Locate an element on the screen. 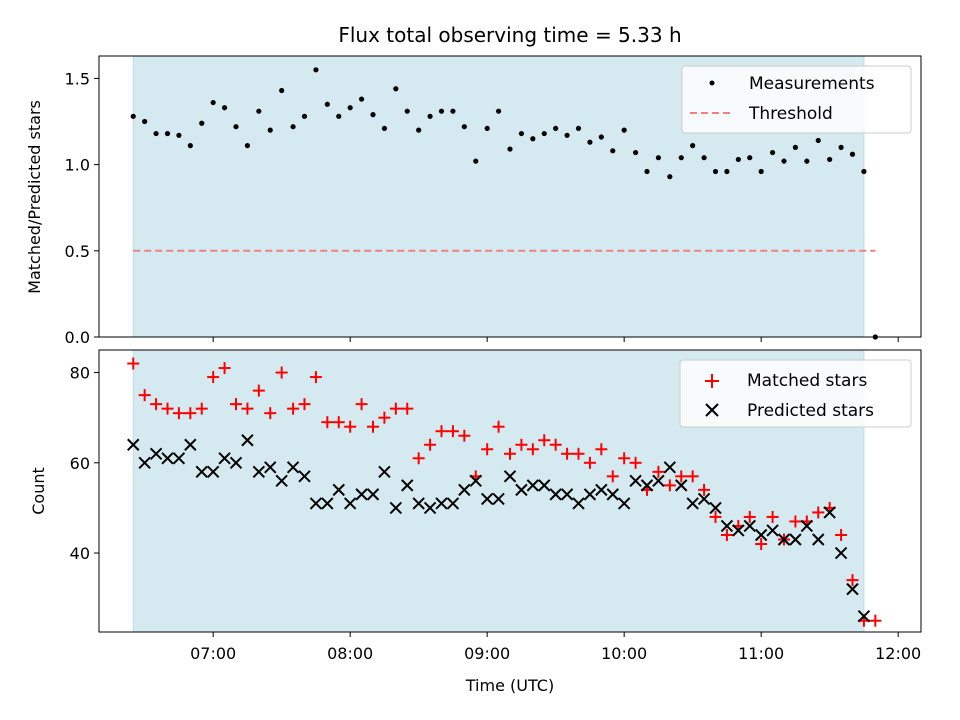 This screenshot has height=720, width=960. top-y-tick-label: 0.0 is located at coordinates (77, 337).